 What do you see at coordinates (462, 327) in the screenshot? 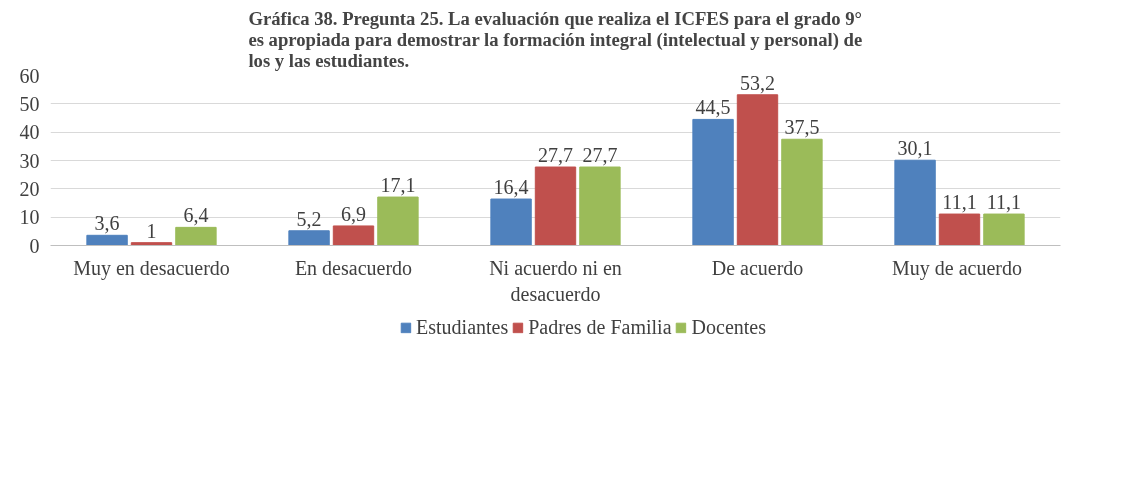
I see `legend-label: Estudiantes` at bounding box center [462, 327].